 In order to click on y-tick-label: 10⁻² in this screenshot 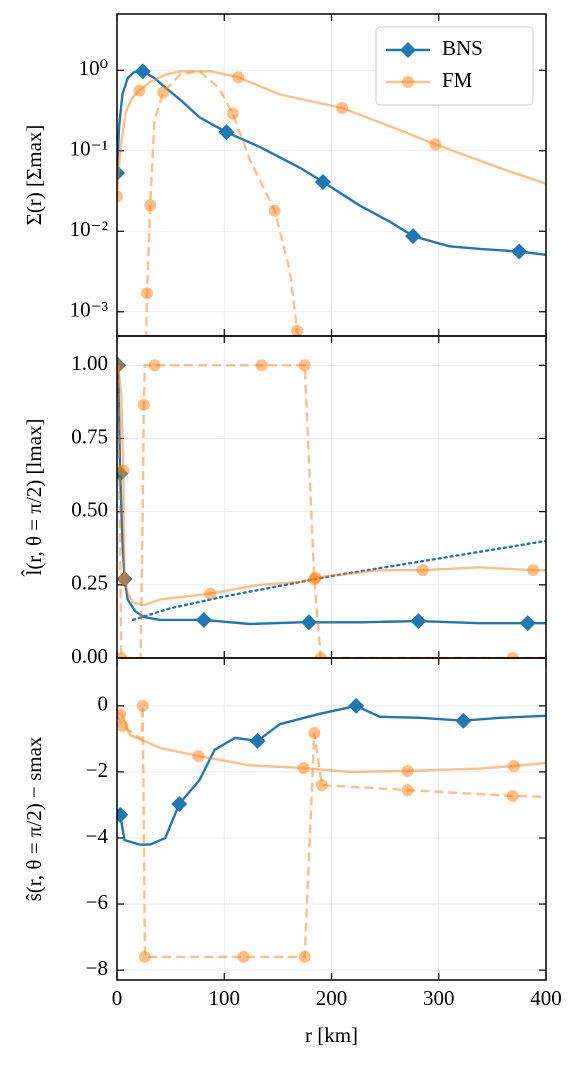, I will do `click(89, 229)`.